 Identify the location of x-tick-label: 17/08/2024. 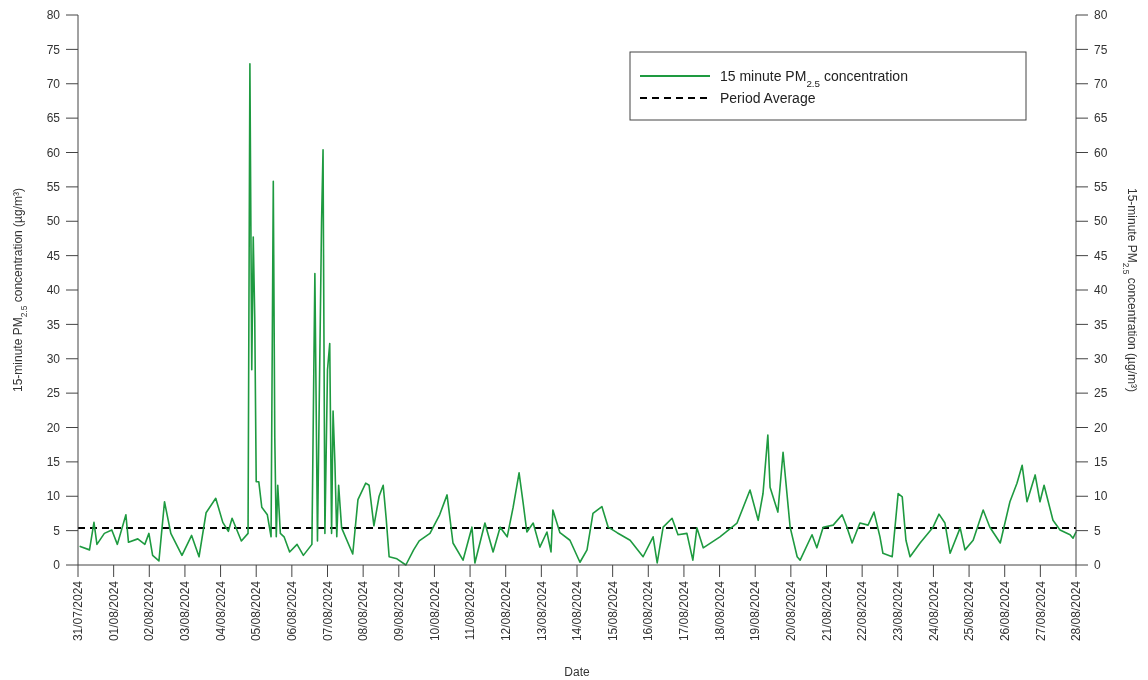
(684, 611).